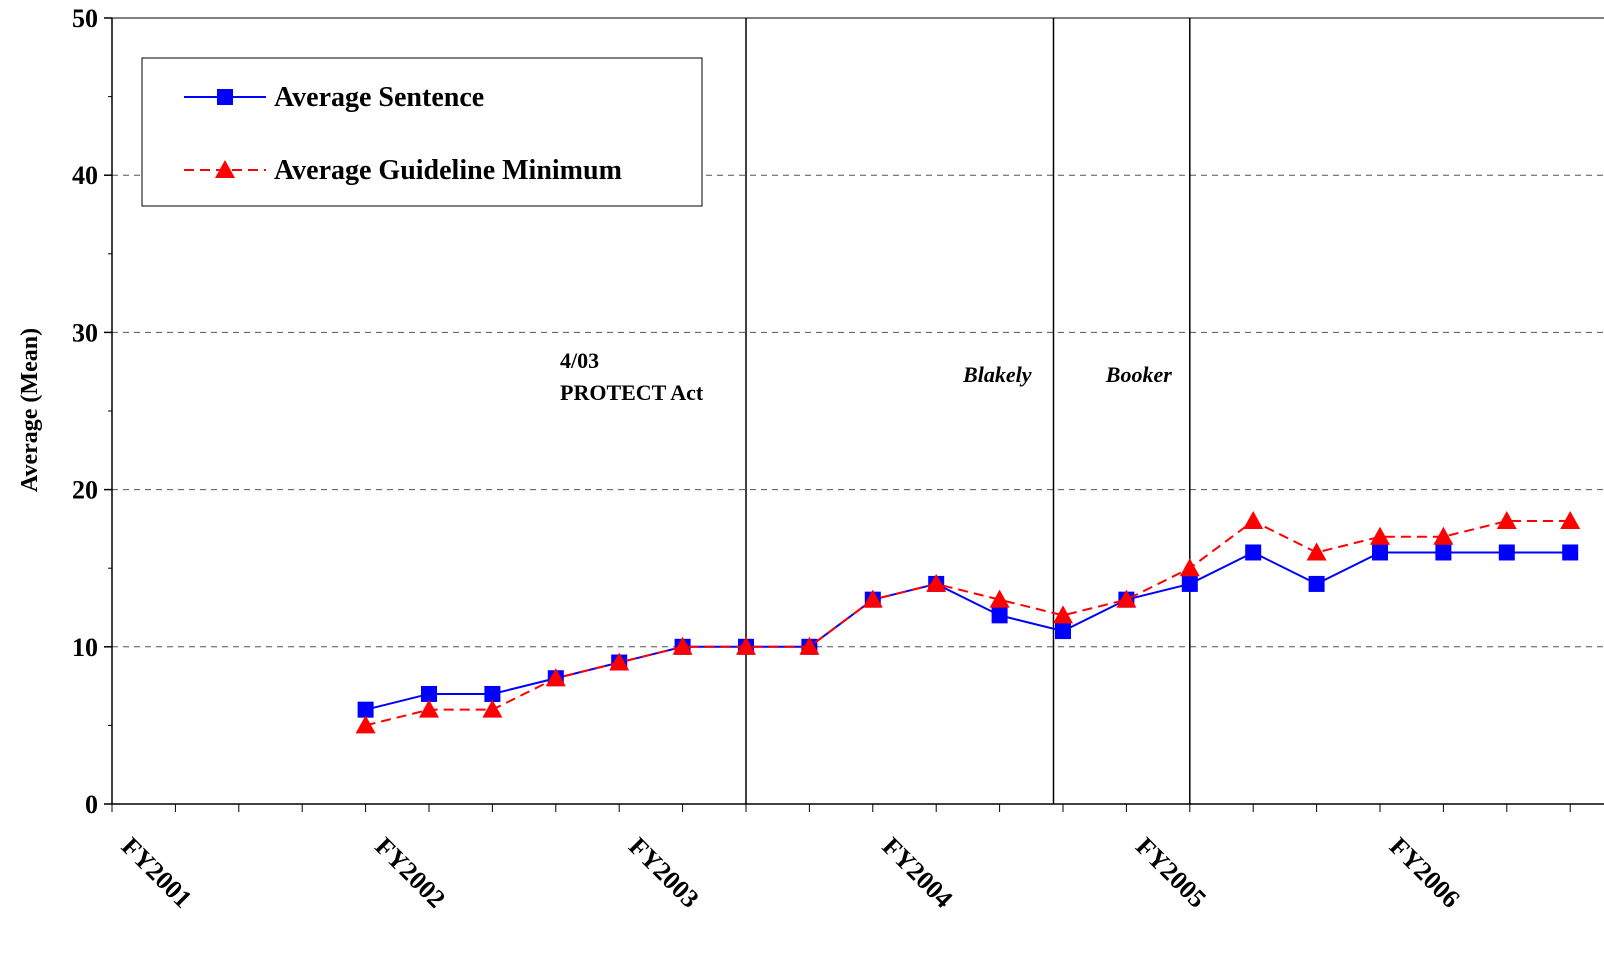 The width and height of the screenshot is (1604, 954). What do you see at coordinates (579, 360) in the screenshot?
I see `event-label: 4/03` at bounding box center [579, 360].